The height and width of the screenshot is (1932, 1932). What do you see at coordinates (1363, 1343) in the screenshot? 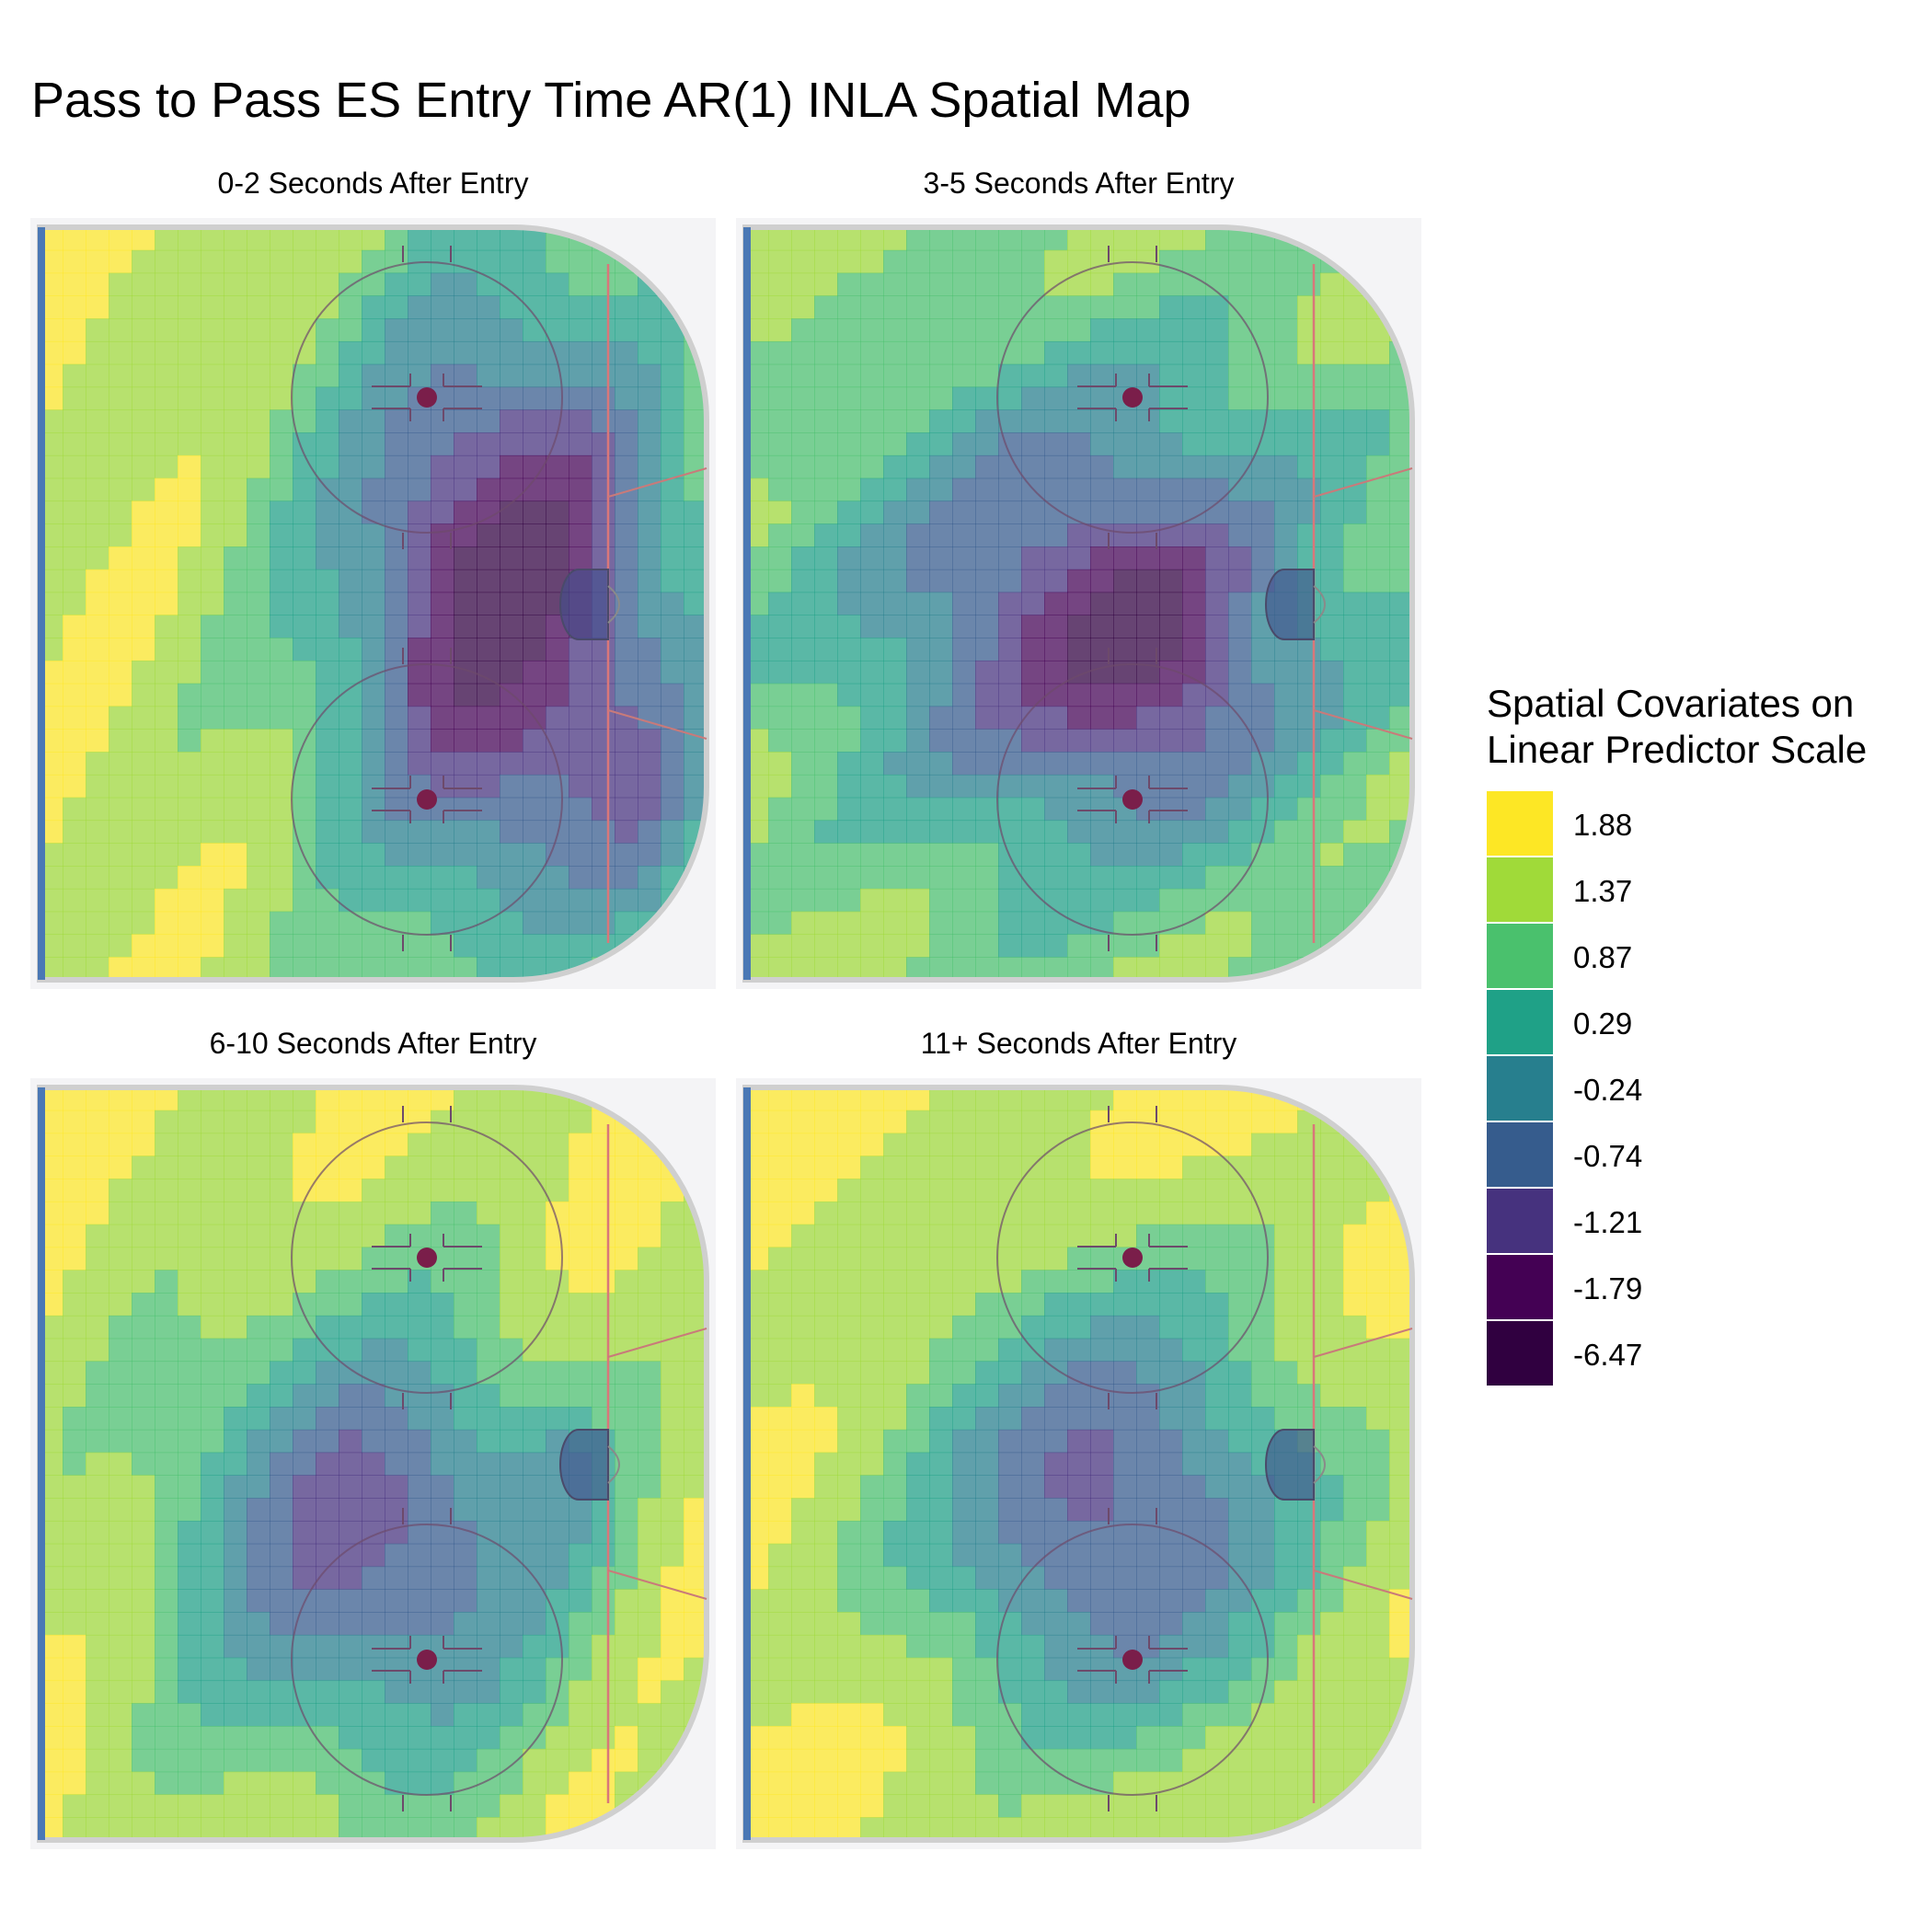
I see `crease-line` at bounding box center [1363, 1343].